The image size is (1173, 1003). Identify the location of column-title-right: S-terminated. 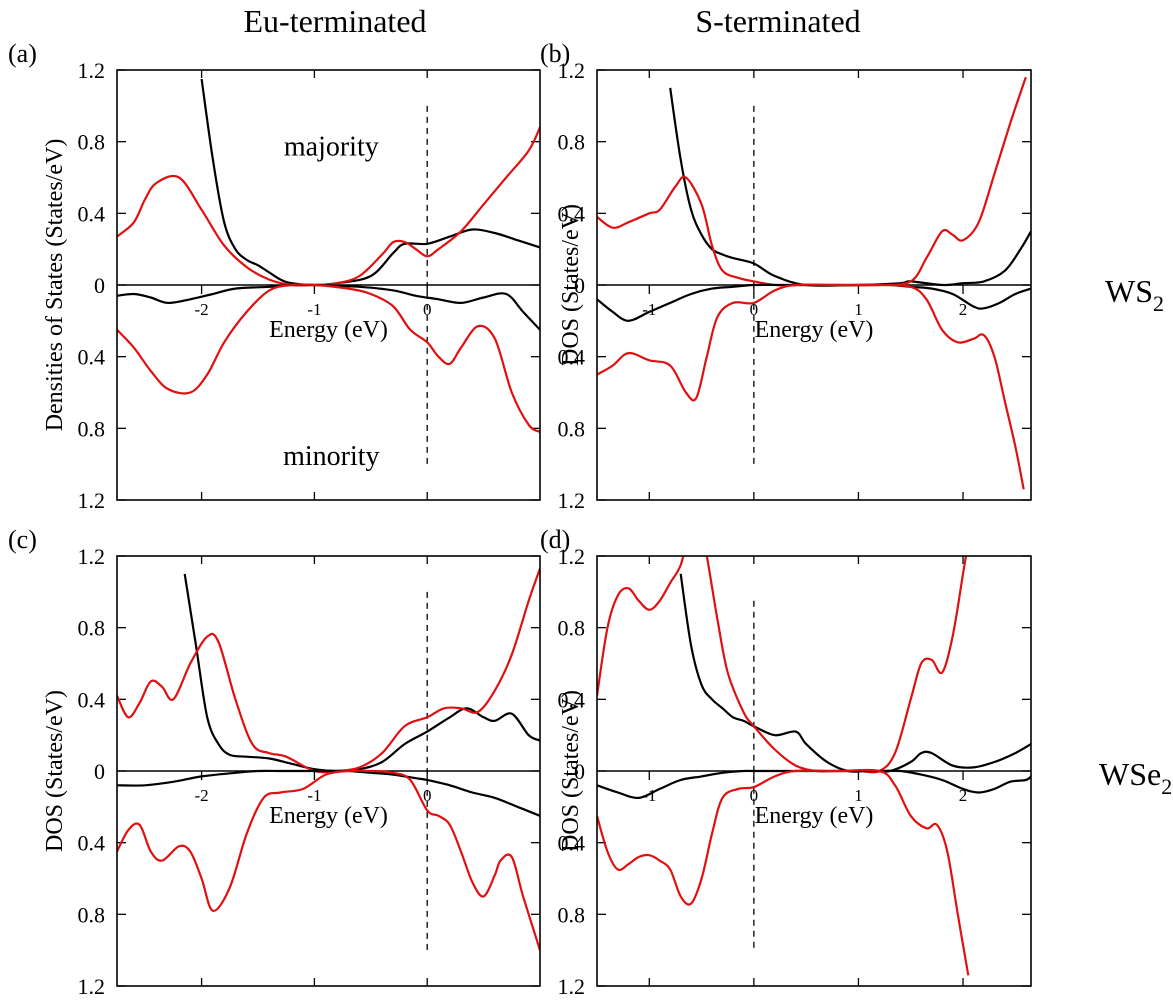
(777, 21).